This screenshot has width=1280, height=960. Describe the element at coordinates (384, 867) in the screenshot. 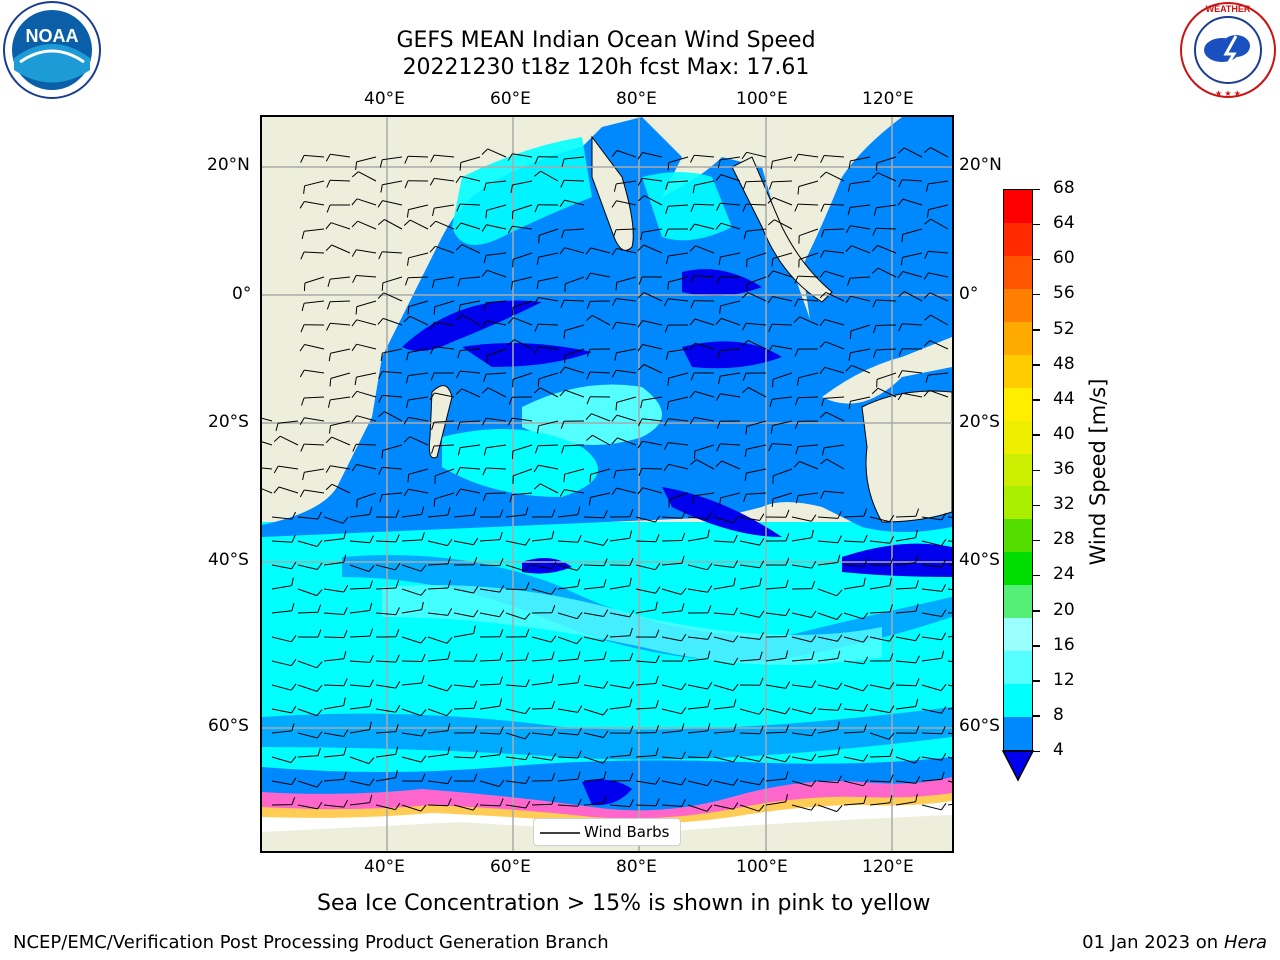

I see `lon-label-bottom: 40°E` at that location.